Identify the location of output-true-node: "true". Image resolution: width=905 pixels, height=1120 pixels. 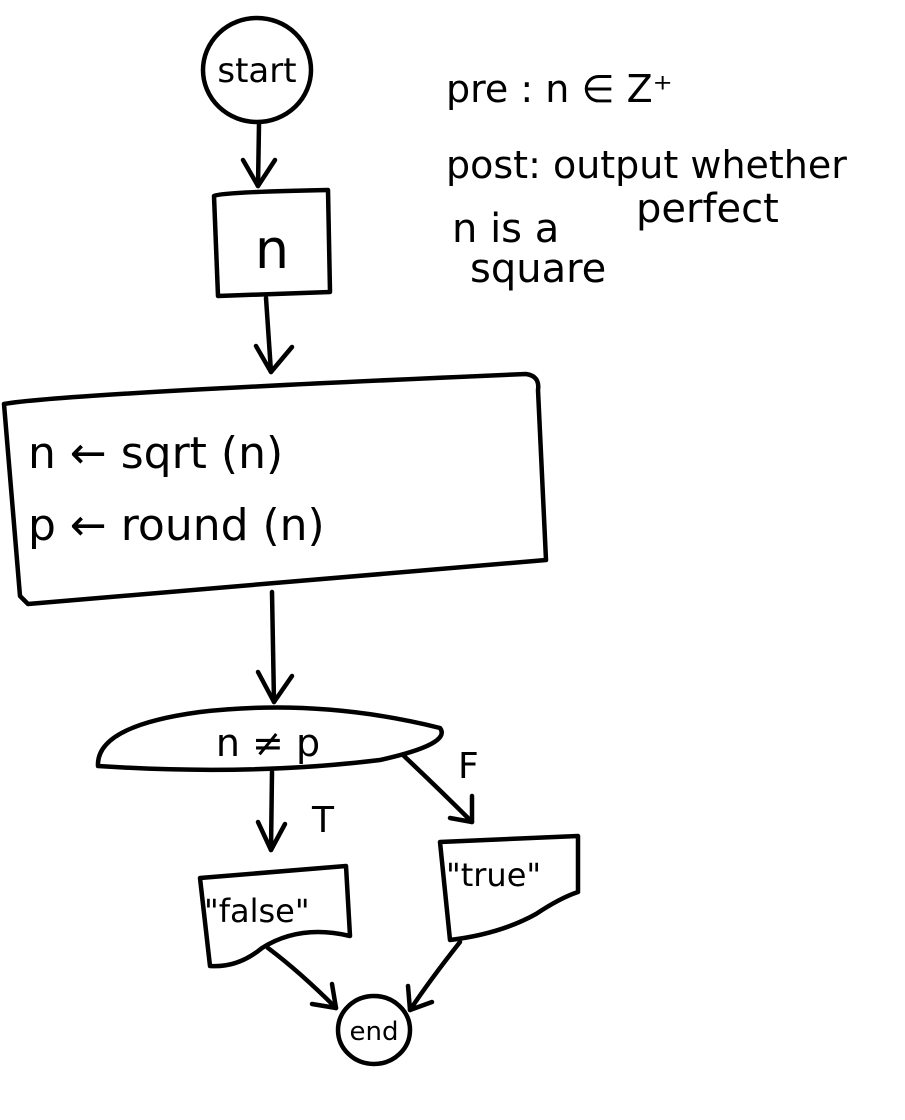
(509, 888).